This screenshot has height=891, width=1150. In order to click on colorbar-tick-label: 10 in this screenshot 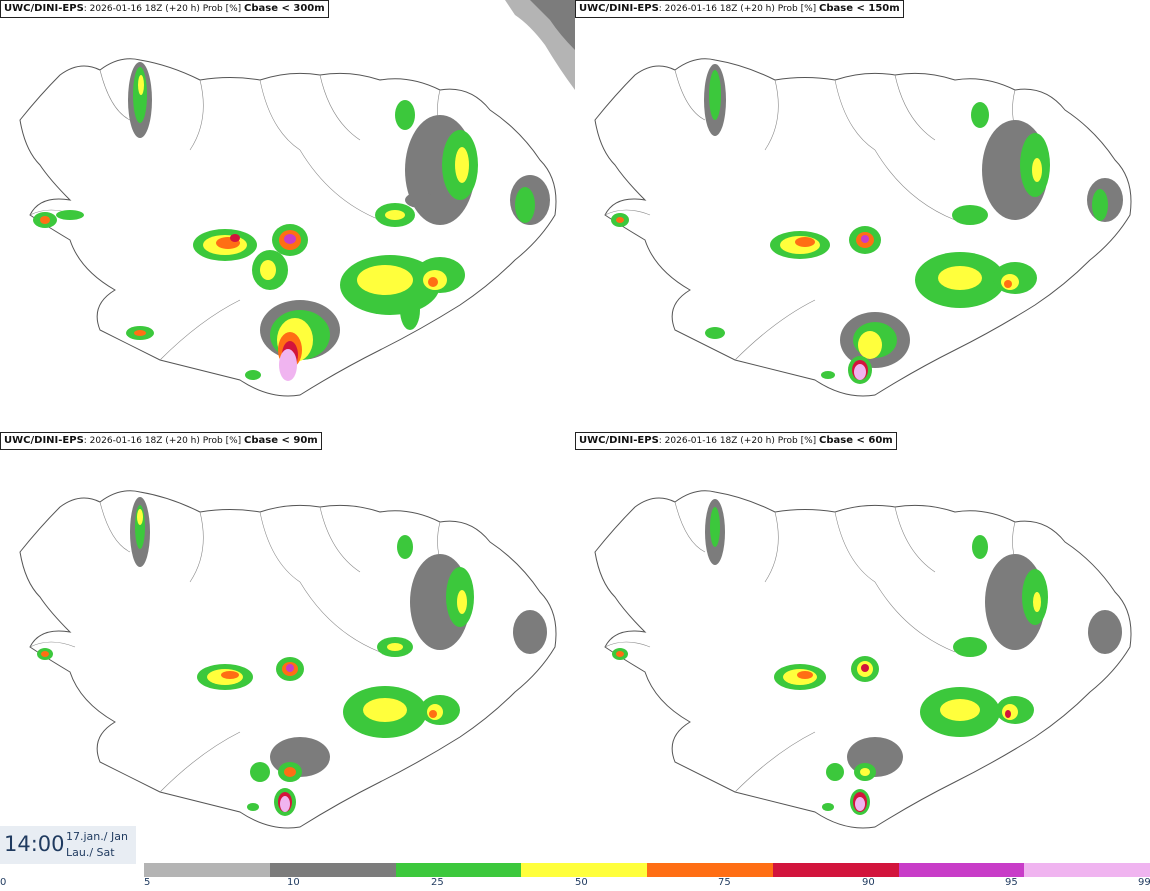, I will do `click(293, 882)`.